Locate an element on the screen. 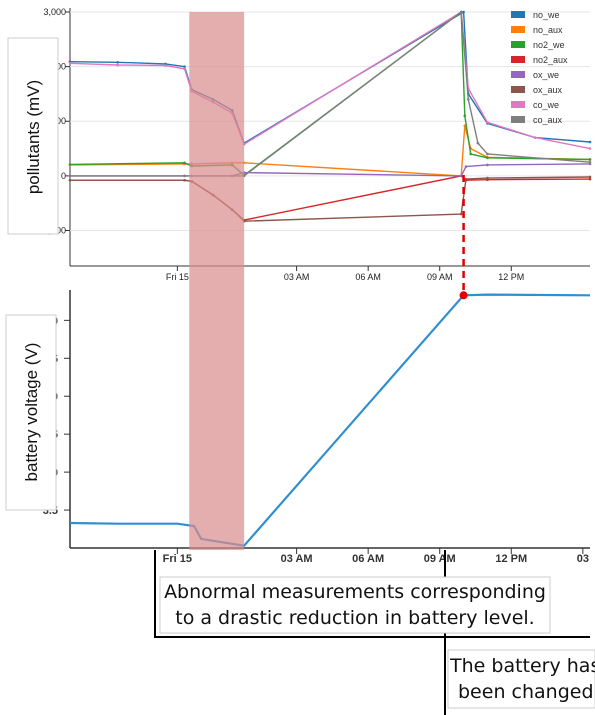 Image resolution: width=595 pixels, height=715 pixels. legend-swatch-no_aux is located at coordinates (518, 29).